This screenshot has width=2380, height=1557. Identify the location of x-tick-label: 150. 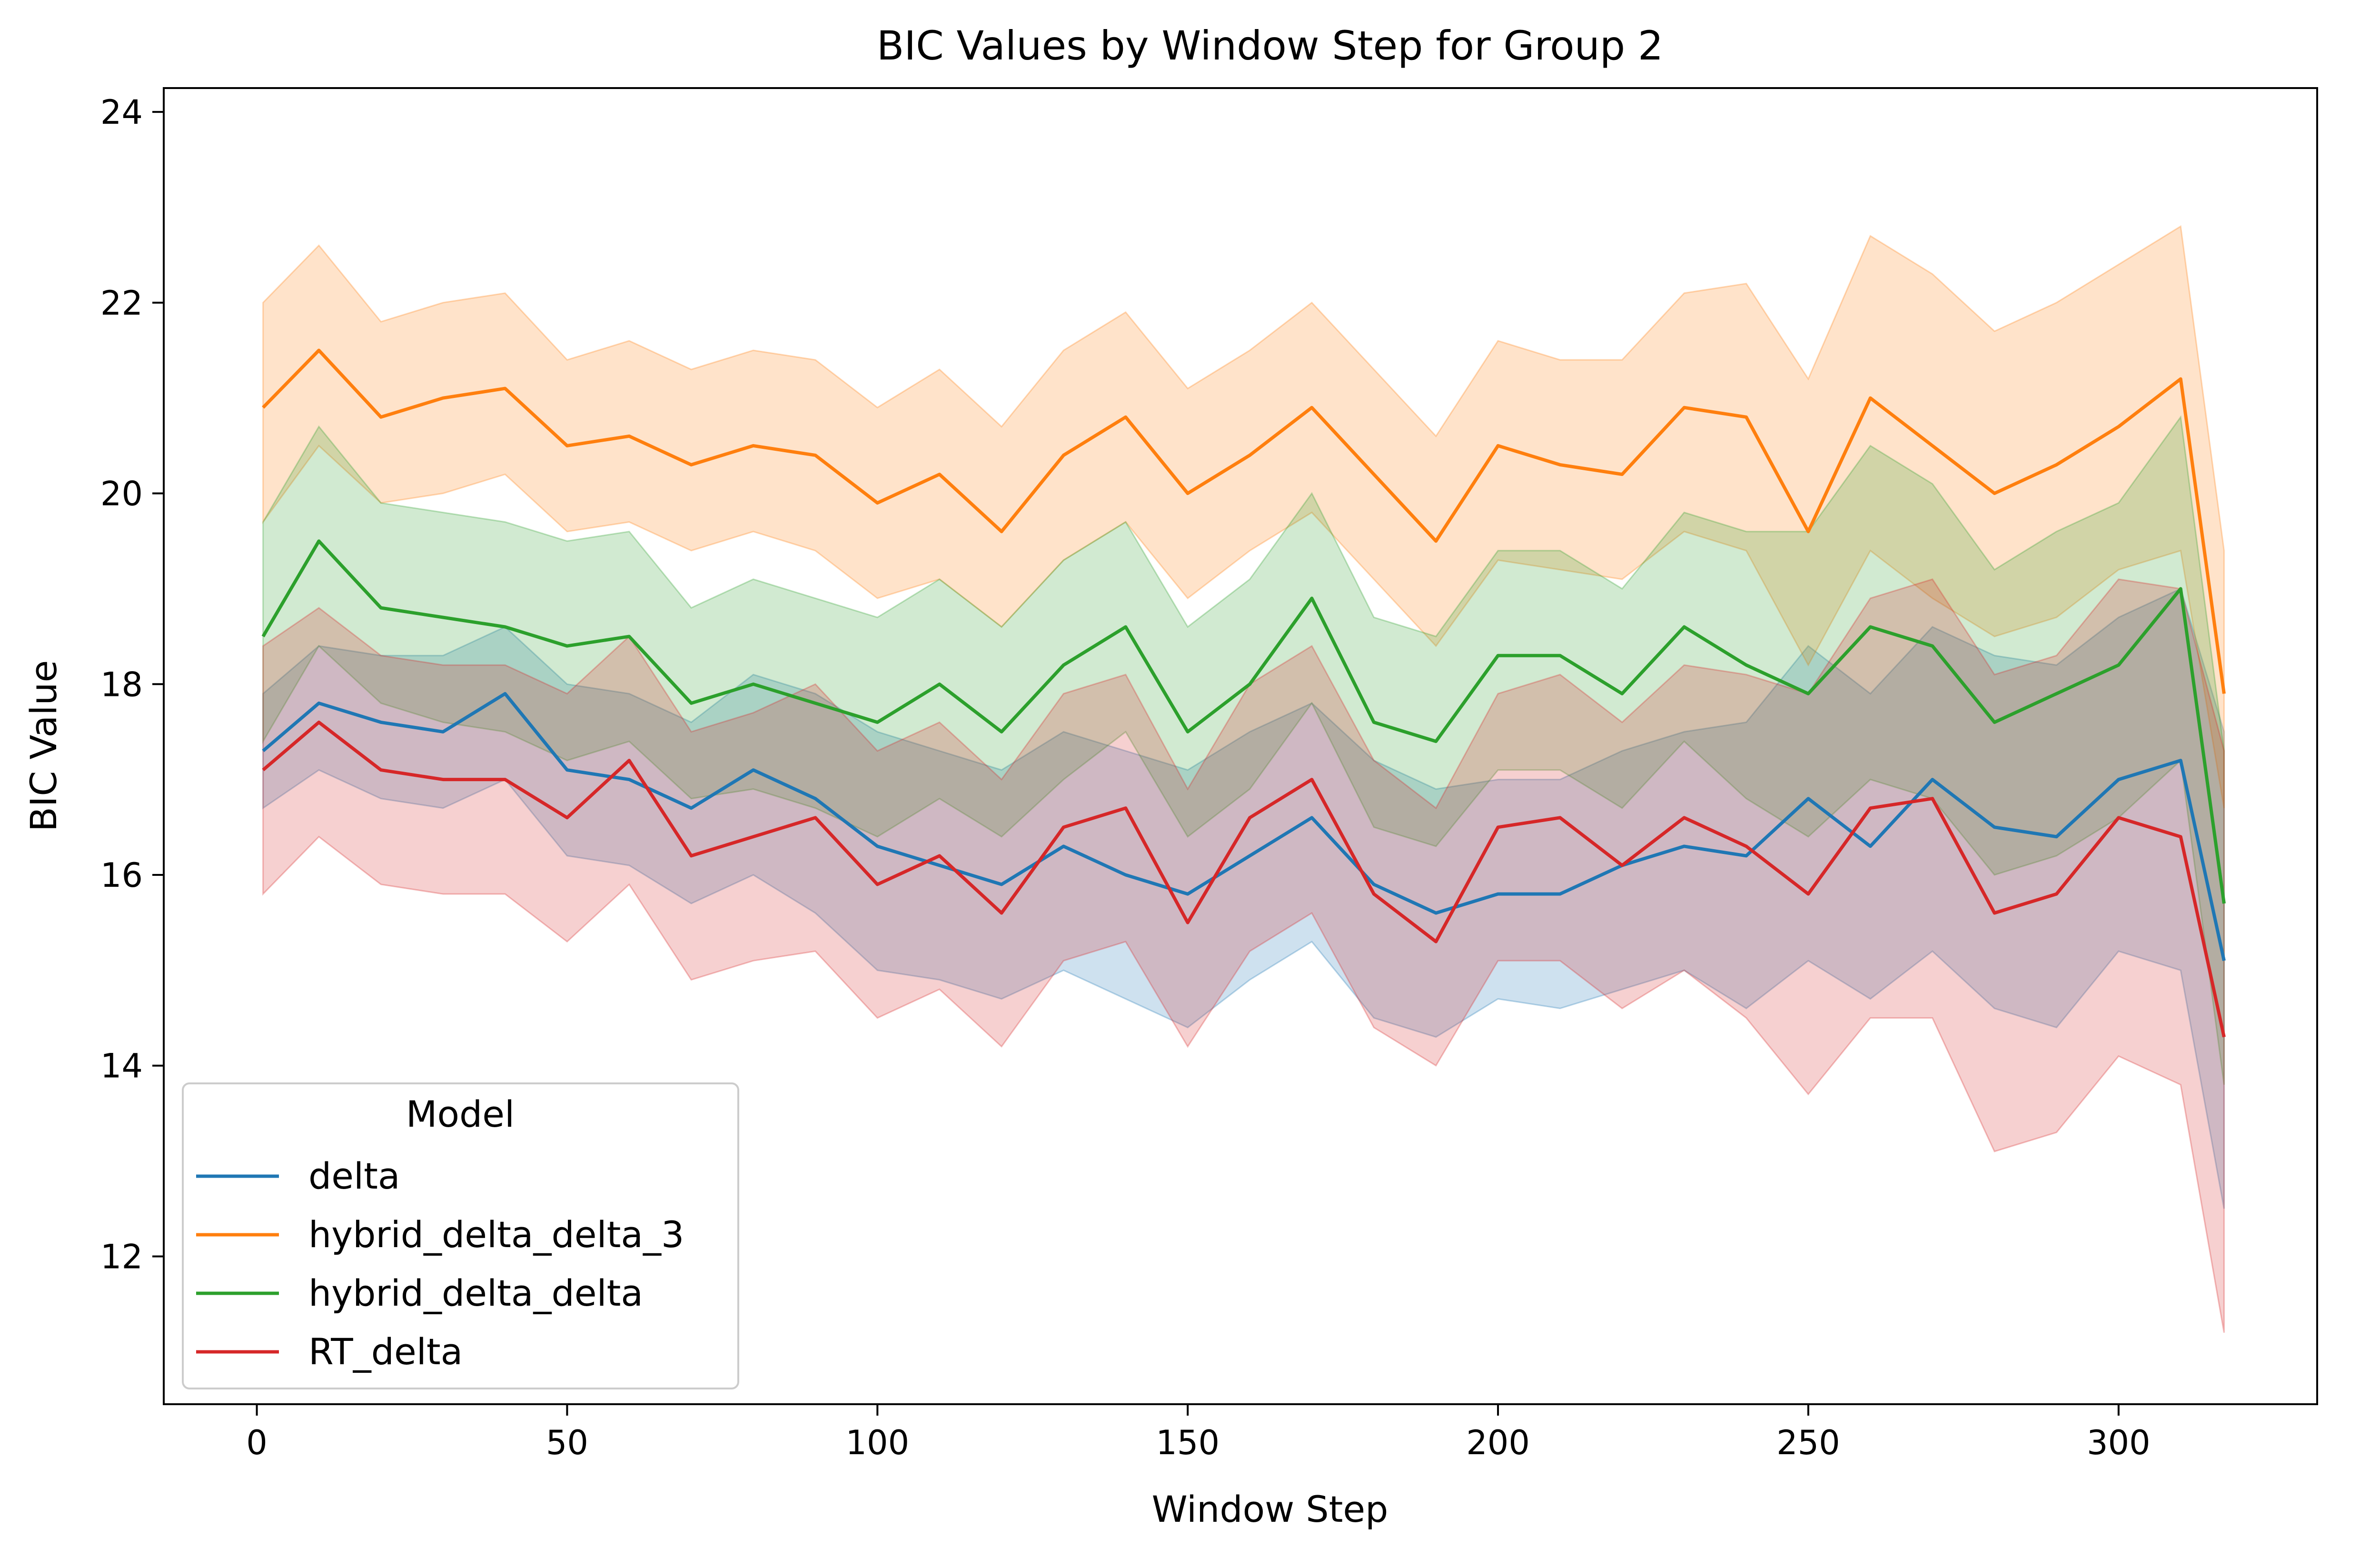
(1188, 1442).